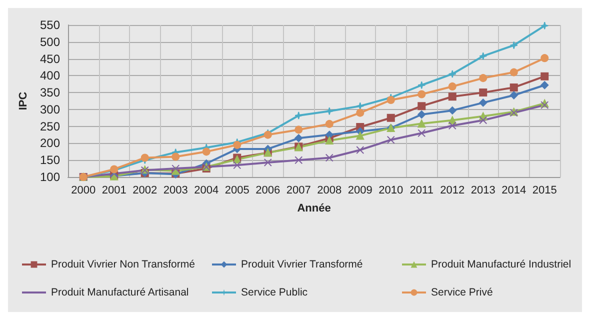 This screenshot has width=590, height=320. What do you see at coordinates (274, 292) in the screenshot?
I see `legend-label: Service Public` at bounding box center [274, 292].